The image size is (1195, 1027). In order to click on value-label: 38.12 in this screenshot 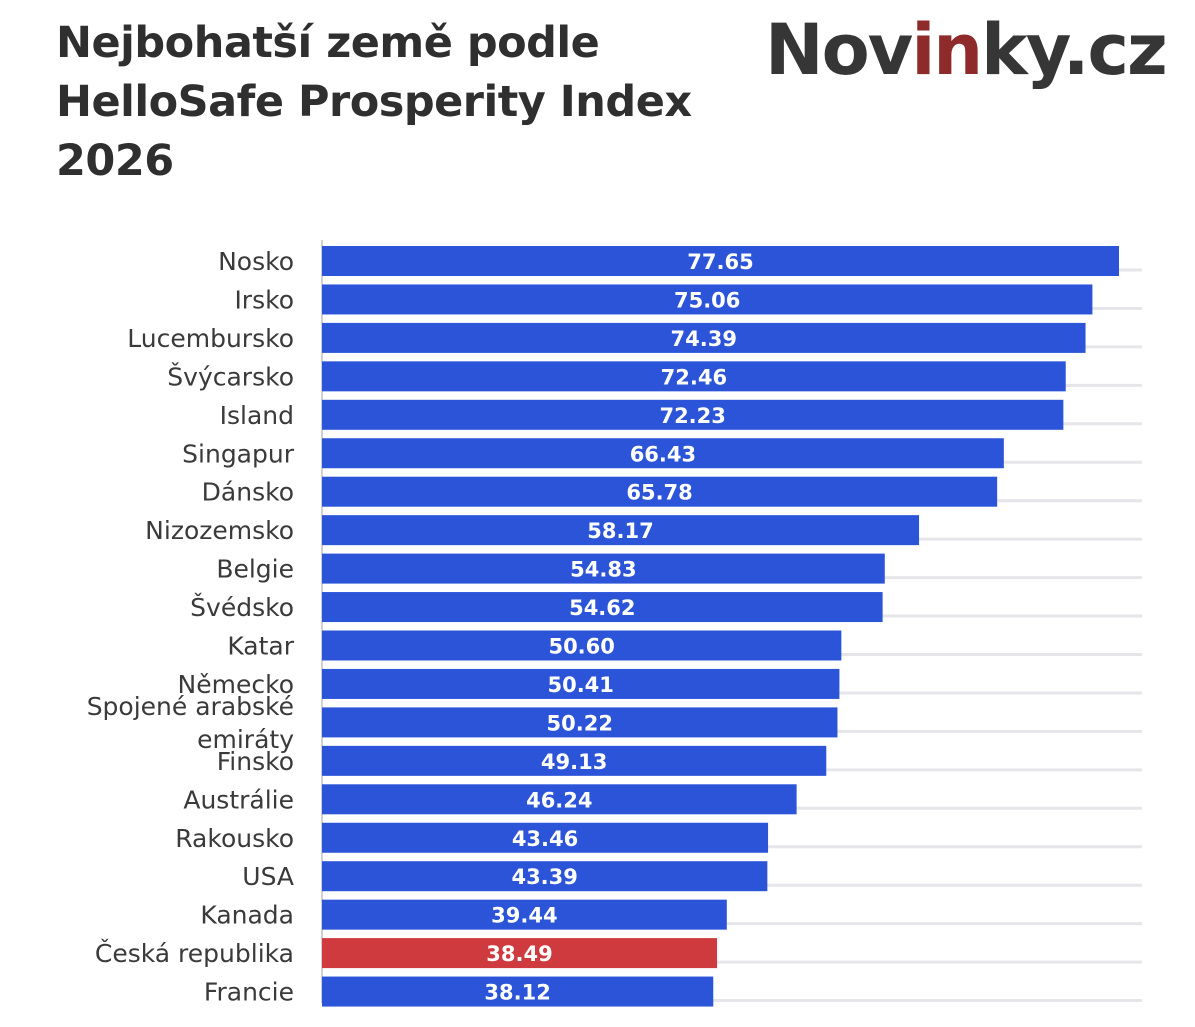, I will do `click(517, 993)`.